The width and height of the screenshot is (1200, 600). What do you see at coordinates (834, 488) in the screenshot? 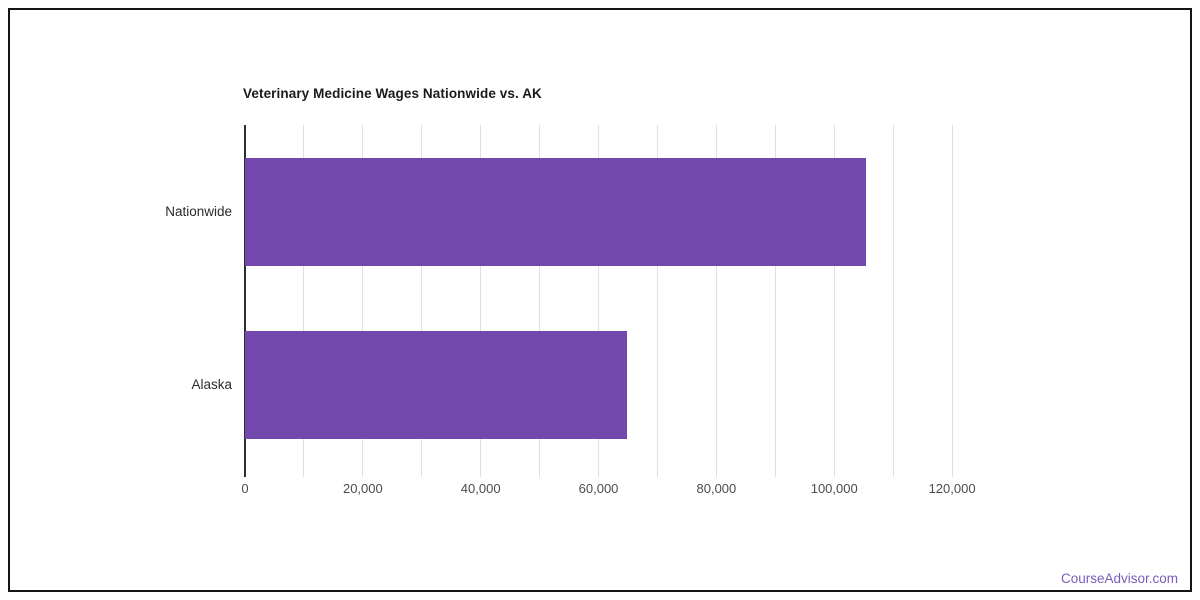
I see `x-tick-label: 100,000` at bounding box center [834, 488].